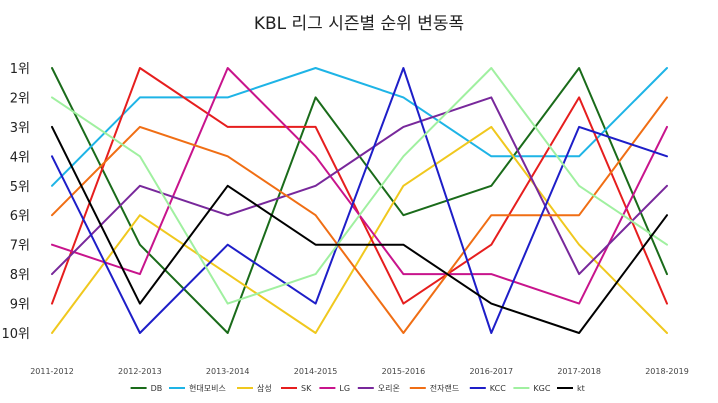 Image resolution: width=718 pixels, height=403 pixels. What do you see at coordinates (254, 388) in the screenshot?
I see `legend-item: 삼성` at bounding box center [254, 388].